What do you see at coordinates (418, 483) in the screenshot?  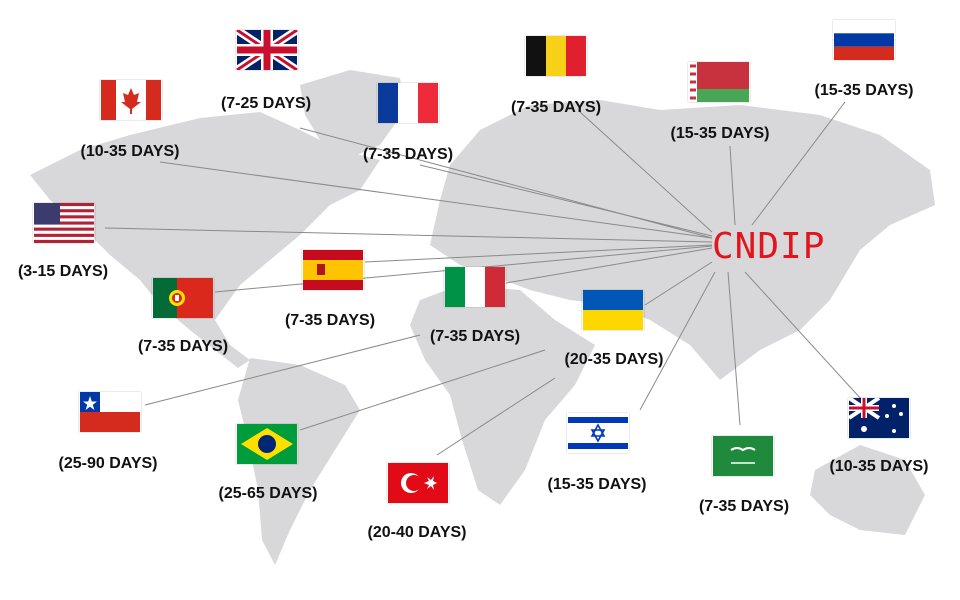 I see `turkey-flag-icon` at bounding box center [418, 483].